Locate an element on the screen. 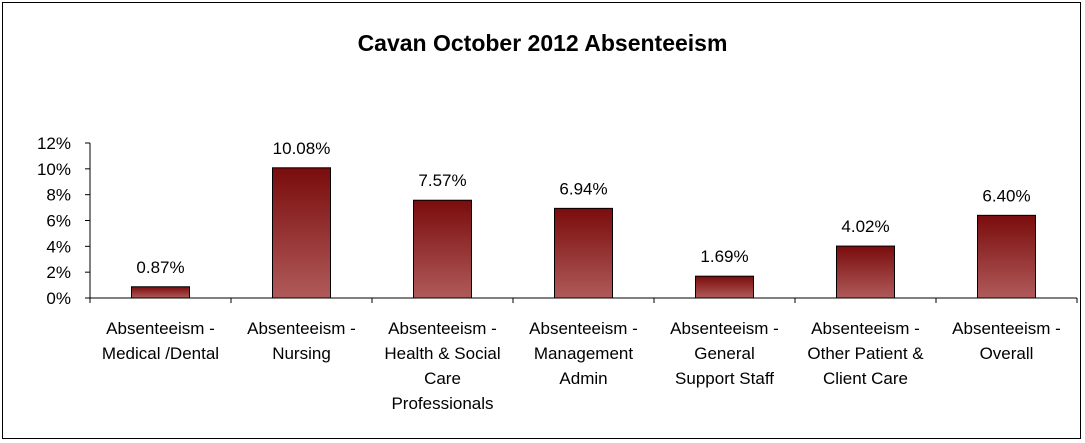 This screenshot has width=1085, height=443. data-label: 7.57% is located at coordinates (442, 180).